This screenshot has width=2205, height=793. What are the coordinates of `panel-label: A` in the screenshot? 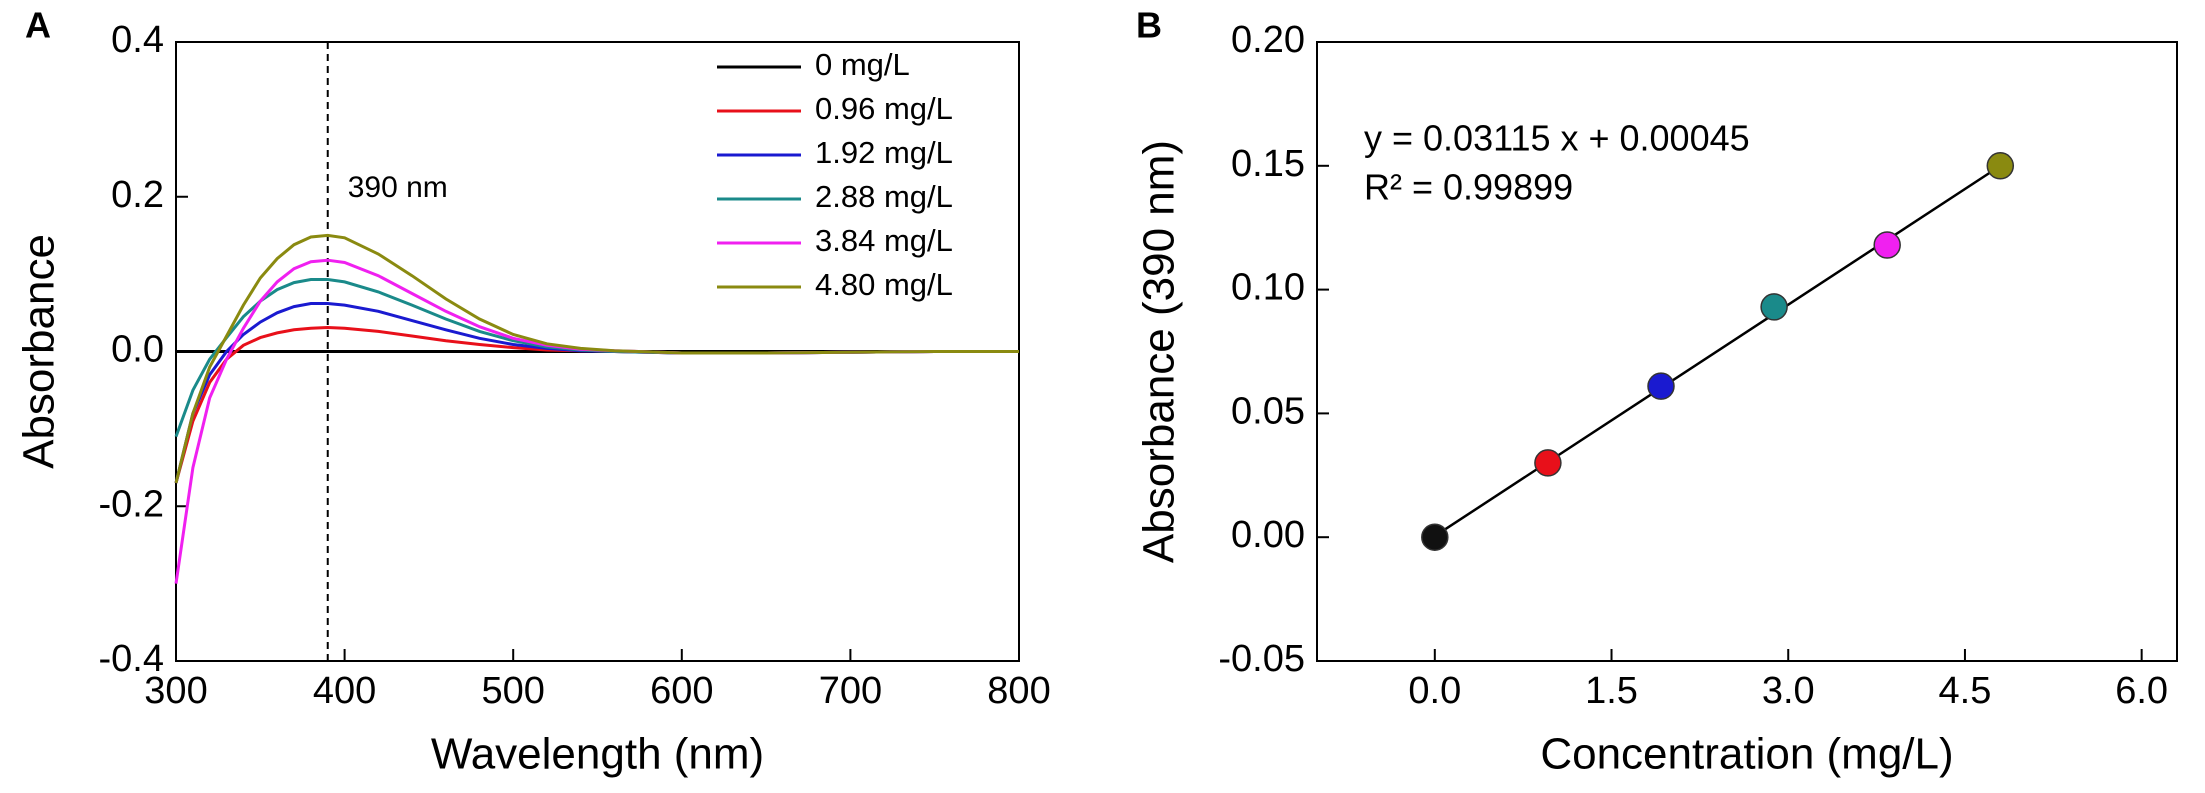 It's located at (38, 25).